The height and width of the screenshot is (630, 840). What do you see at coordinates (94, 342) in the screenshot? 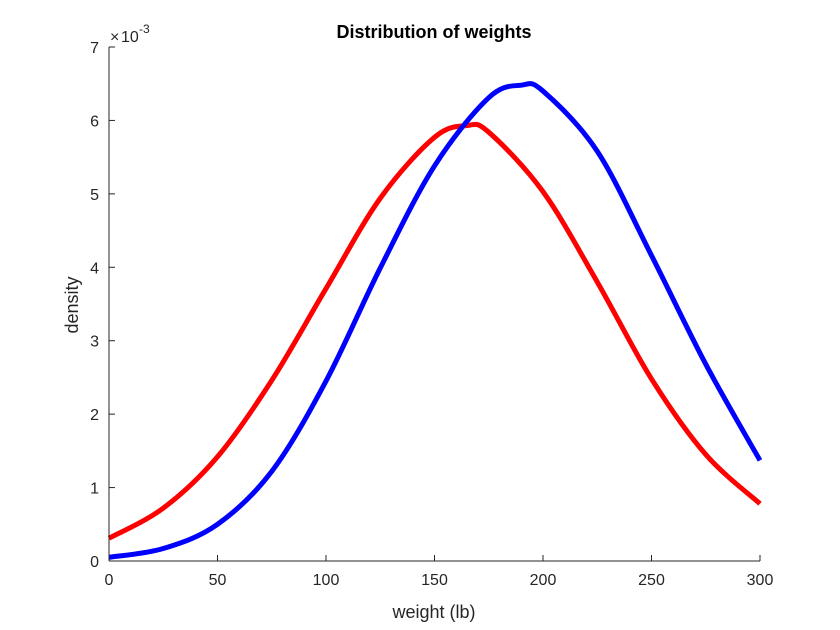
I see `y-tick-label: 3` at bounding box center [94, 342].